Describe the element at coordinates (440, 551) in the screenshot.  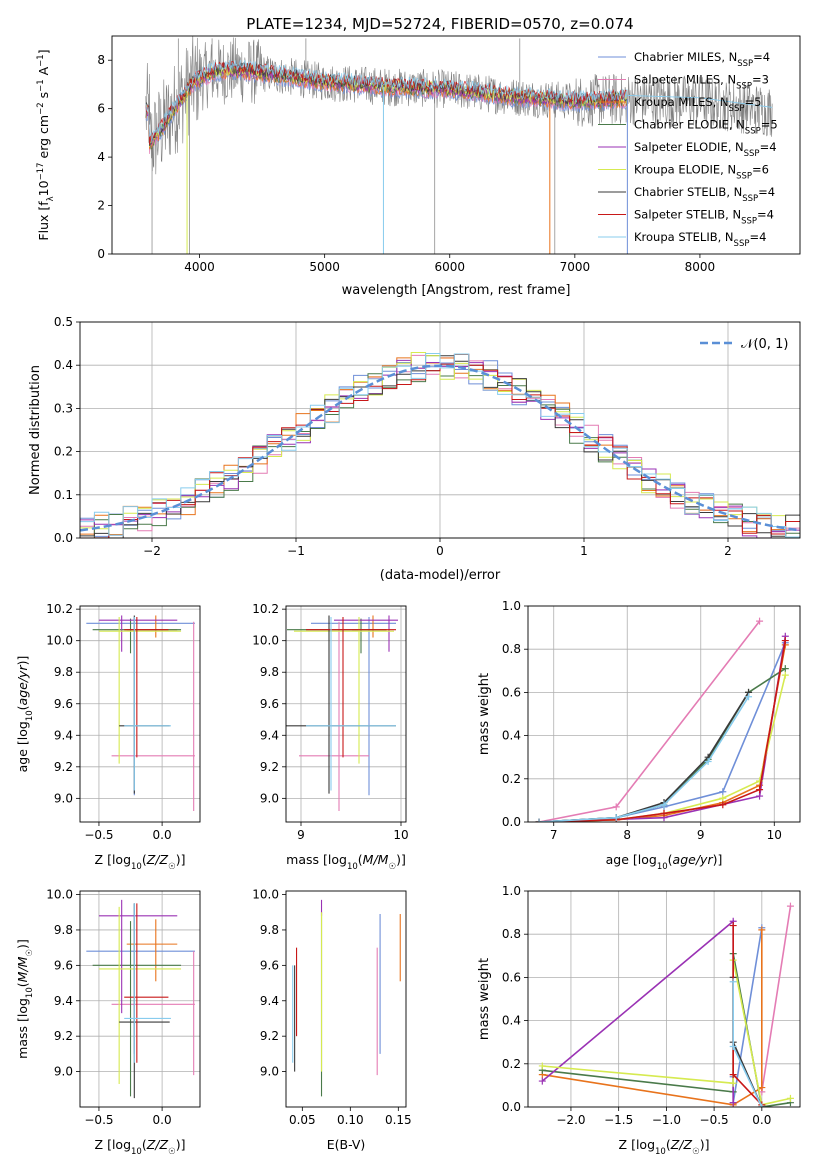
I see `x-tick-label: 0` at that location.